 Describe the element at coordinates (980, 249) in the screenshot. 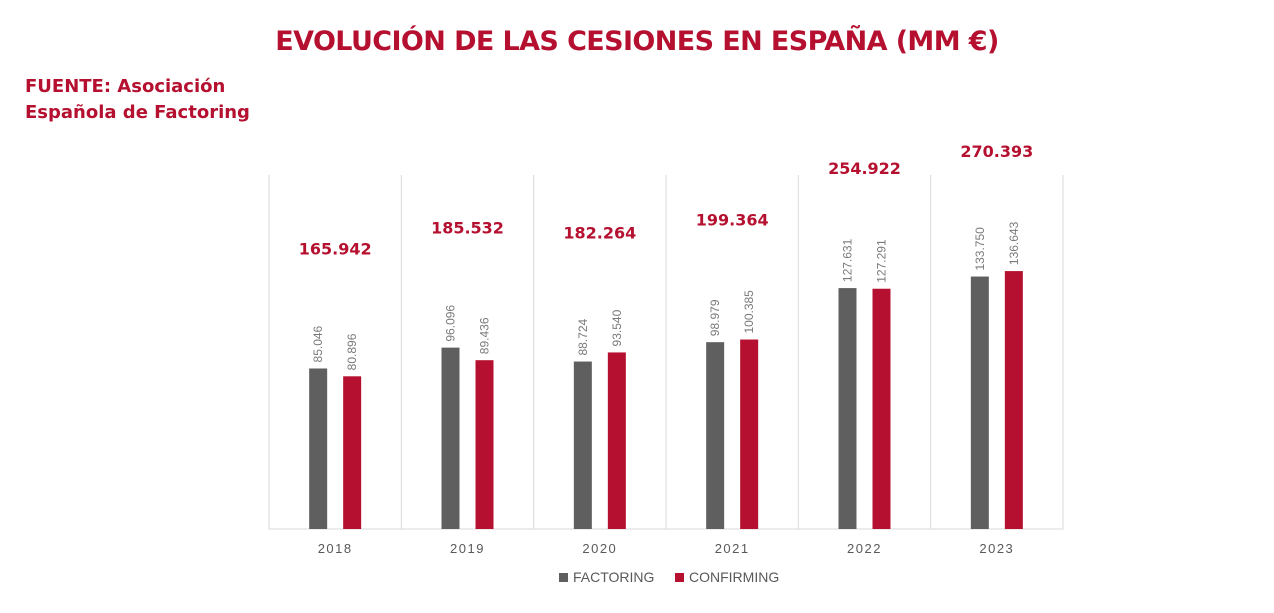

I see `bar-value-label: 133.750` at that location.